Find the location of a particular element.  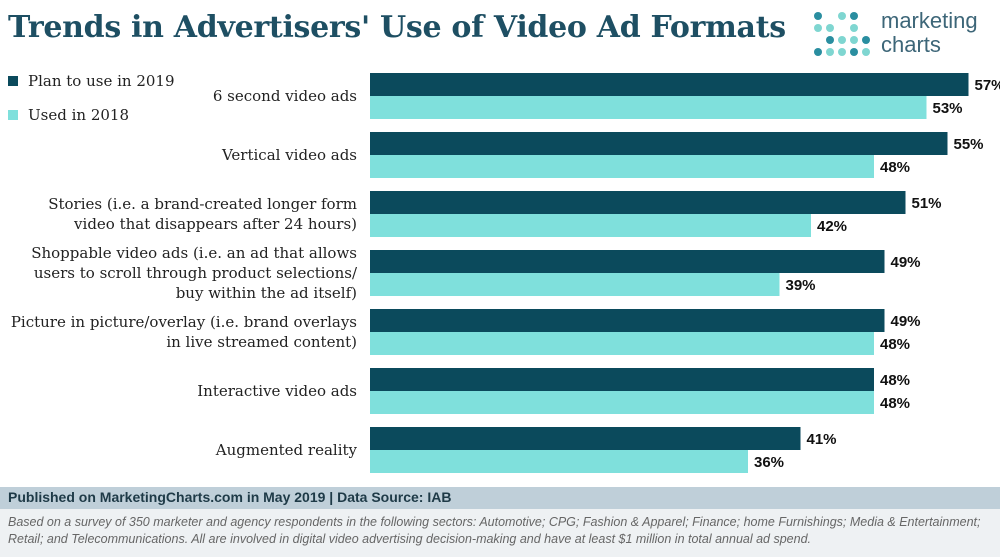

logo-text-marketing: marketing is located at coordinates (929, 20).